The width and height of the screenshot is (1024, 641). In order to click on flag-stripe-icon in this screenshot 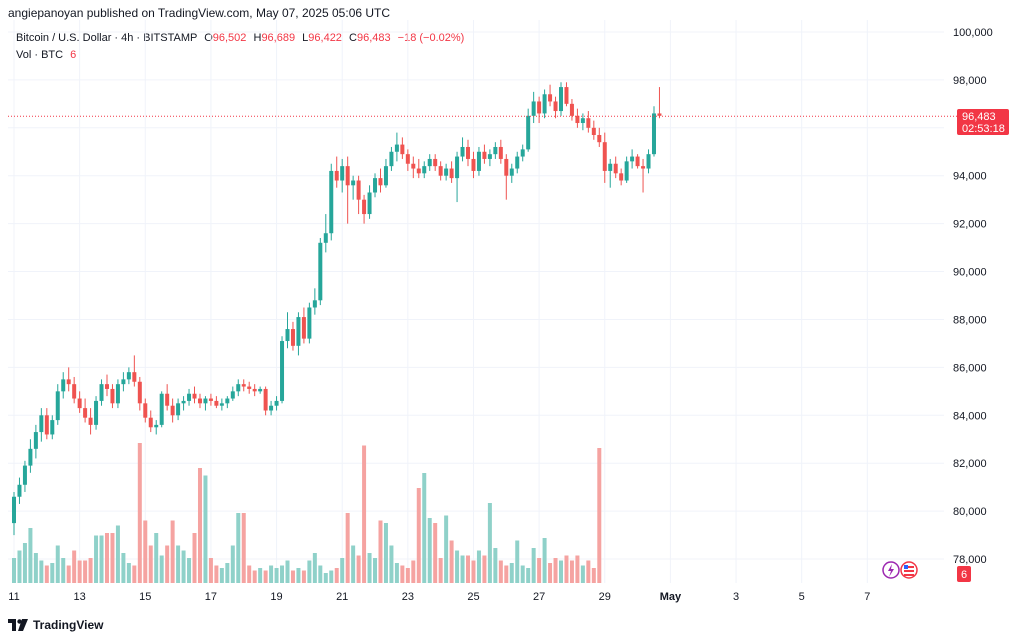, I will do `click(909, 571)`.